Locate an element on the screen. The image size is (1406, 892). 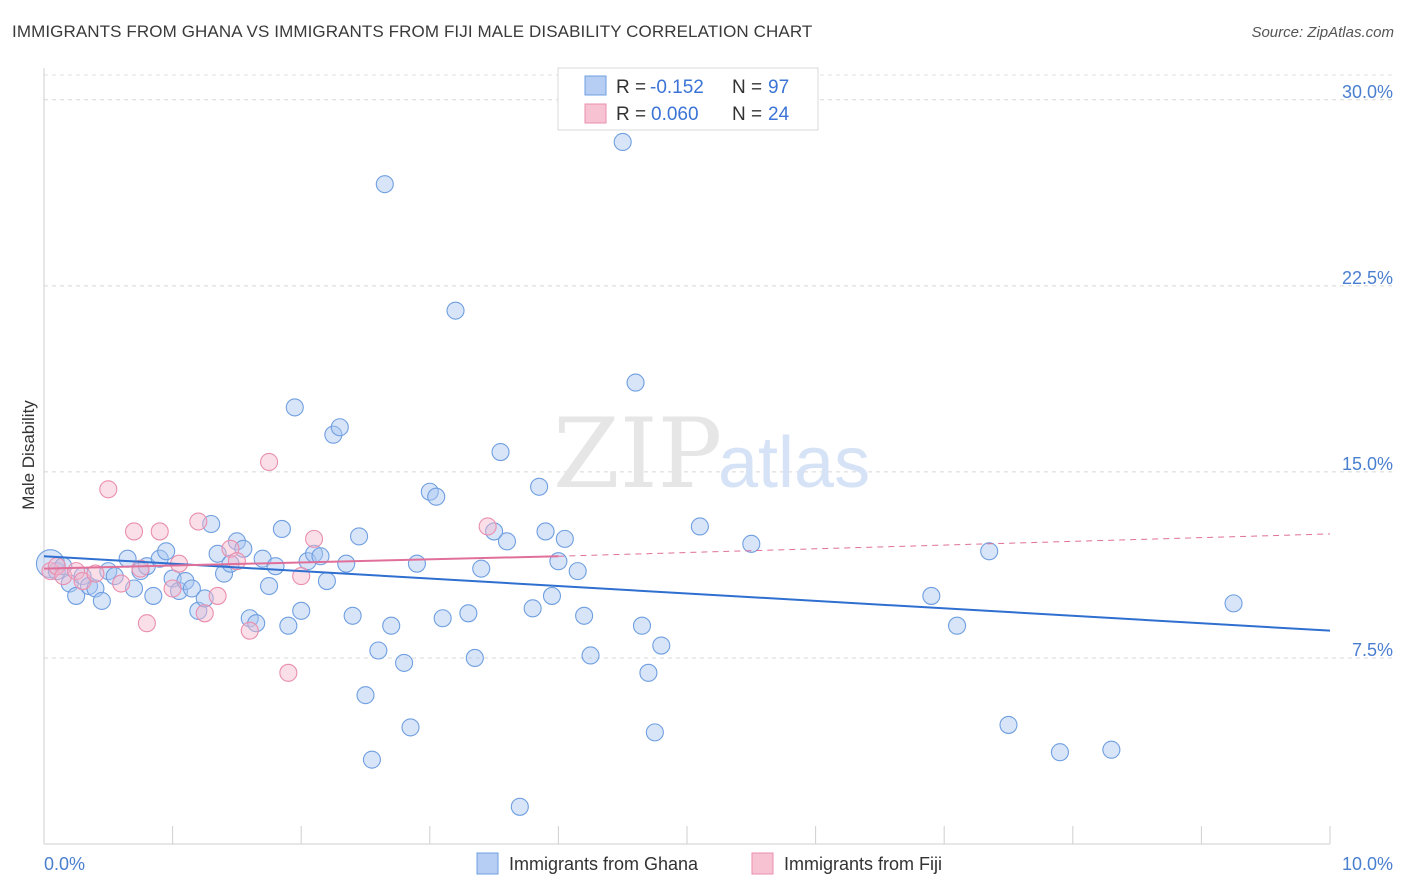
source-credit: Source: ZipAtlas.com is located at coordinates (1322, 32).